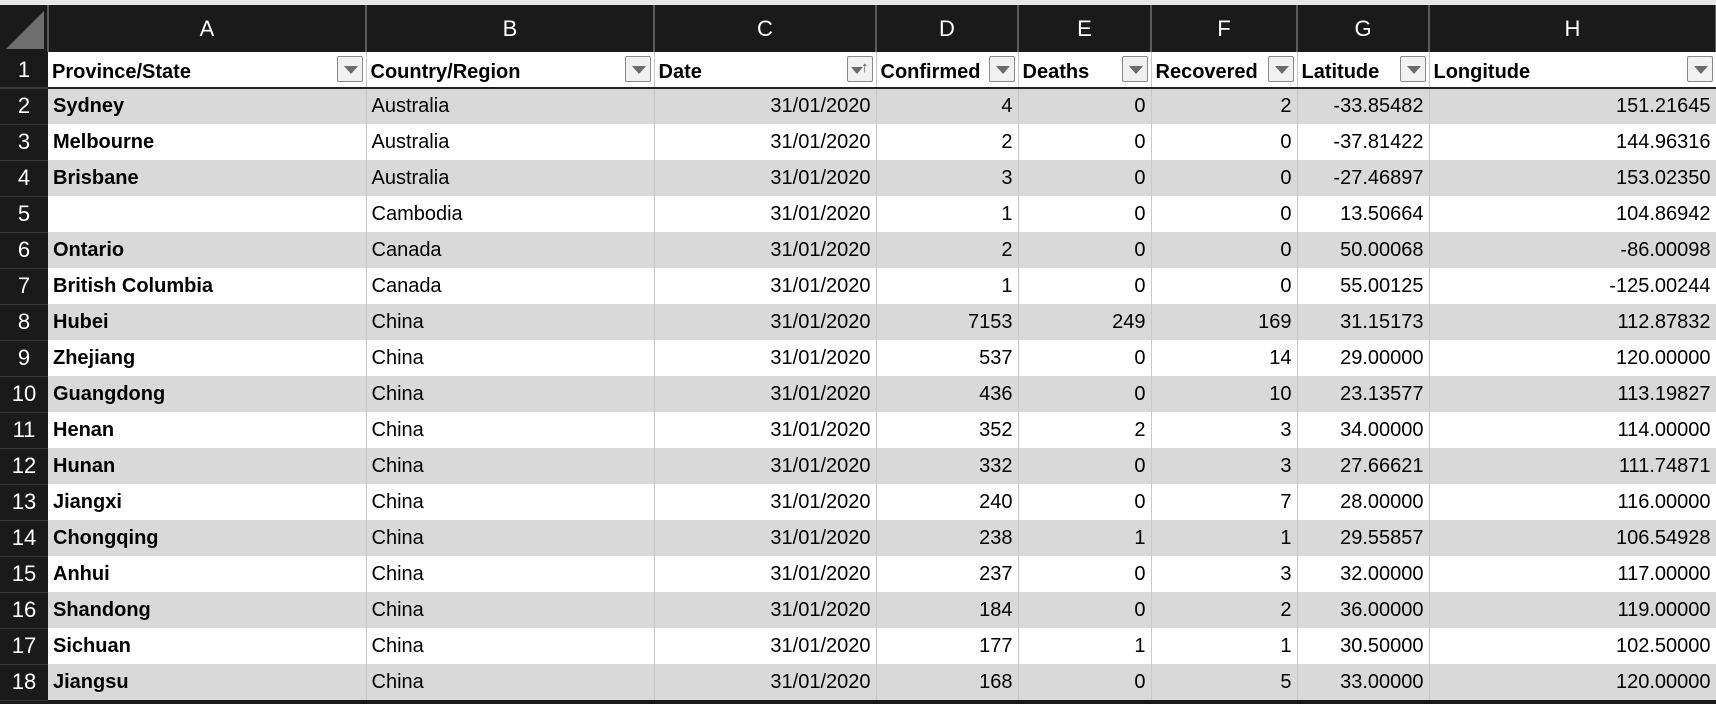 This screenshot has height=704, width=1716. Describe the element at coordinates (1224, 70) in the screenshot. I see `header-cell-recovered: Recovered` at that location.